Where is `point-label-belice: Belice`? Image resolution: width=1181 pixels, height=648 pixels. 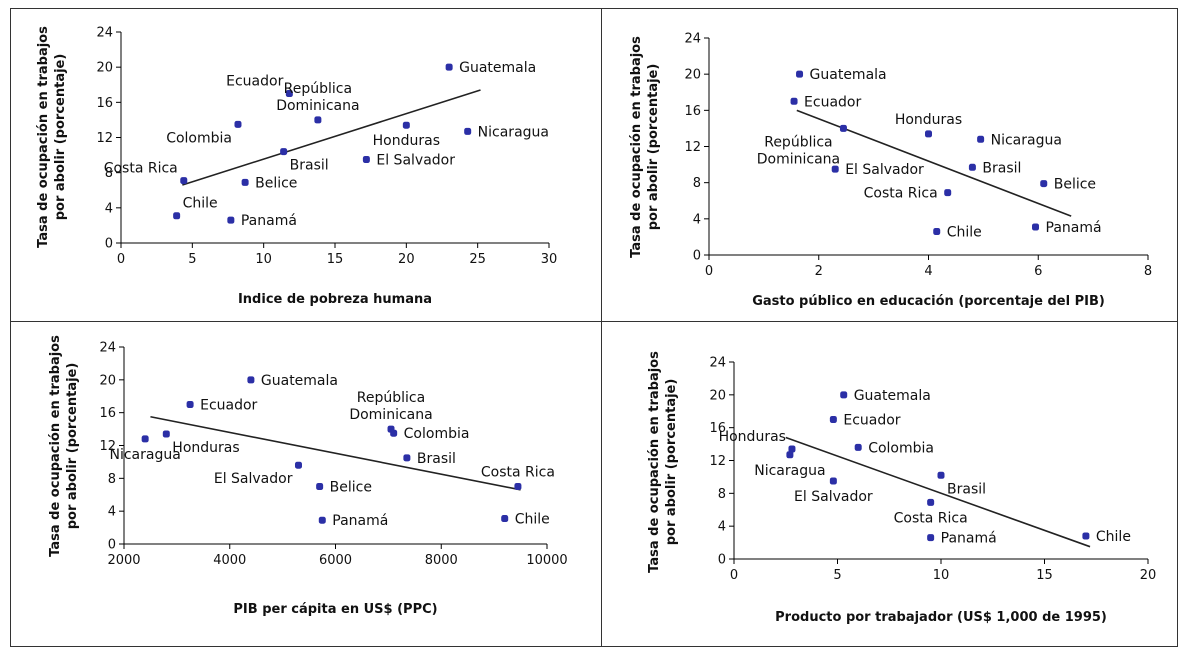 point-label-belice: Belice is located at coordinates (351, 488).